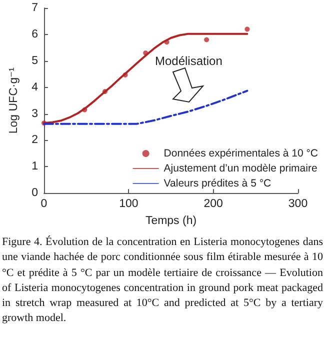  What do you see at coordinates (218, 184) in the screenshot?
I see `legend-label: Valeurs prédites à 5 °C` at bounding box center [218, 184].